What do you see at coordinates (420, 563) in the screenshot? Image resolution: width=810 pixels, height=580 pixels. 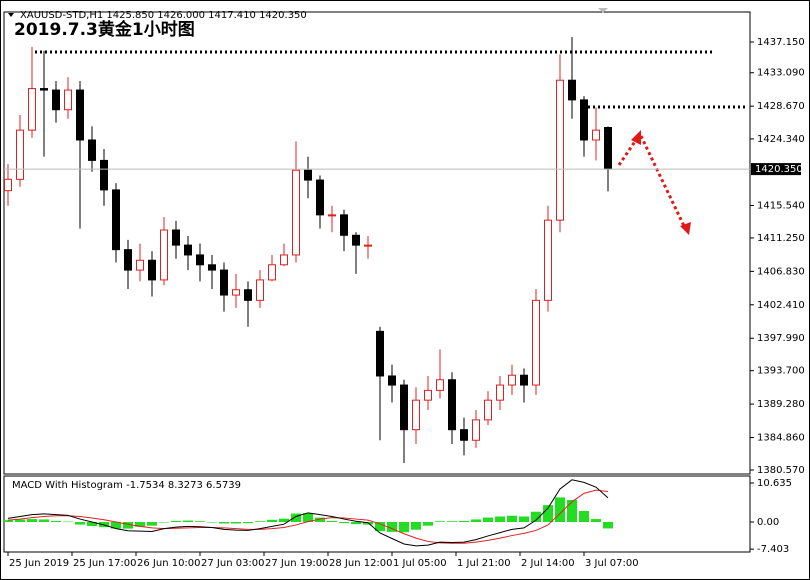 I see `x-tick-label: 1 Jul 05:00` at bounding box center [420, 563].